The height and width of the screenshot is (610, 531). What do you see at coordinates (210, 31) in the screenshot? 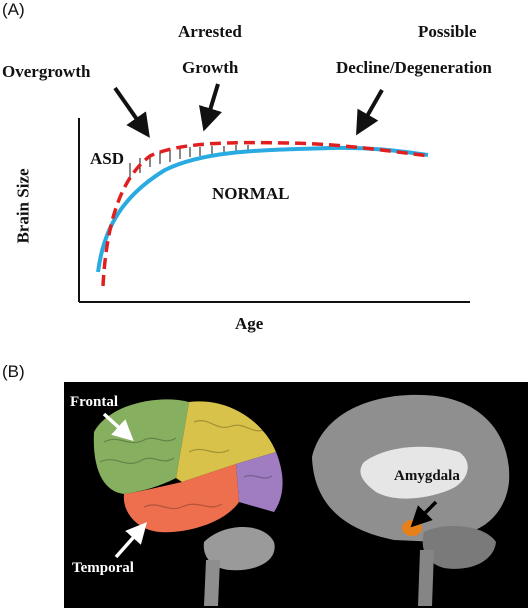
I see `arrested-annotation-line1: Arrested` at bounding box center [210, 31].